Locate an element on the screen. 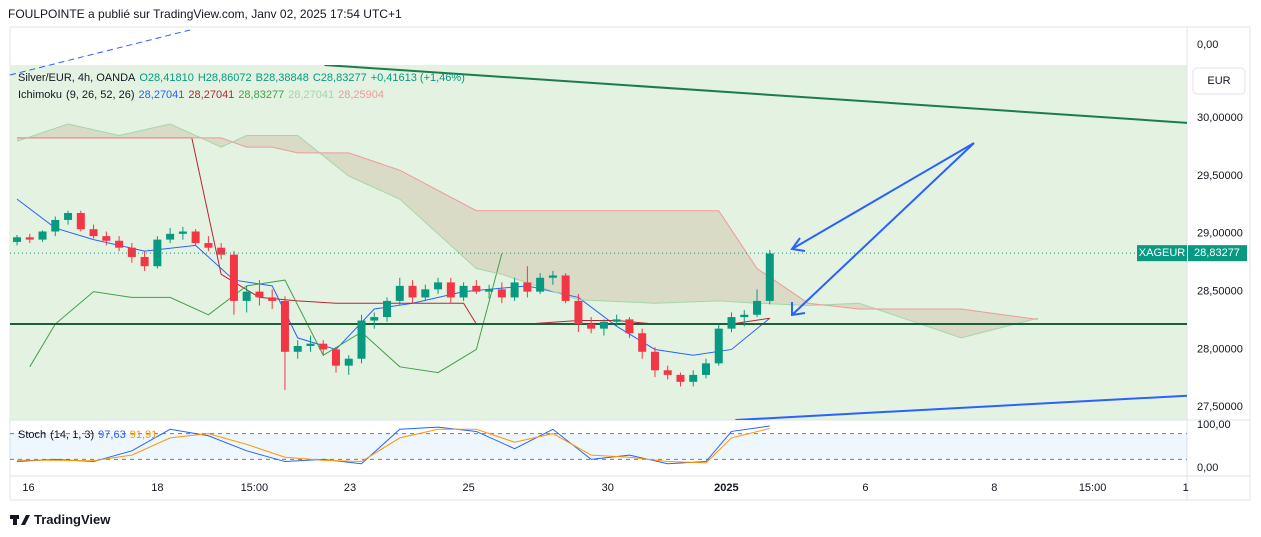  legend-high: H28,86072 is located at coordinates (224, 78).